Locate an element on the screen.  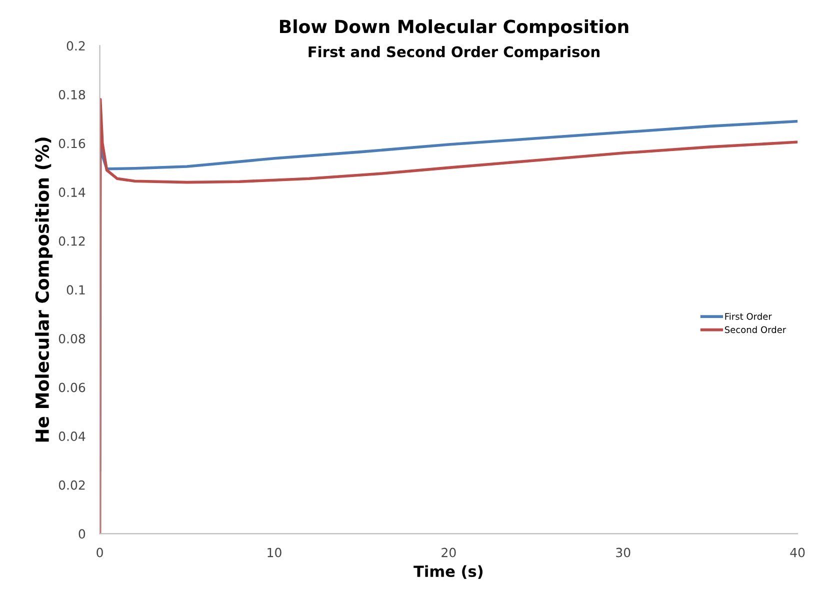
x-axis-title: Time (s) is located at coordinates (448, 572).